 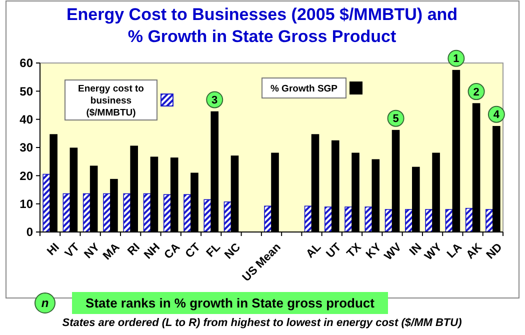 What do you see at coordinates (27, 175) in the screenshot?
I see `y-tick-label: 20` at bounding box center [27, 175].